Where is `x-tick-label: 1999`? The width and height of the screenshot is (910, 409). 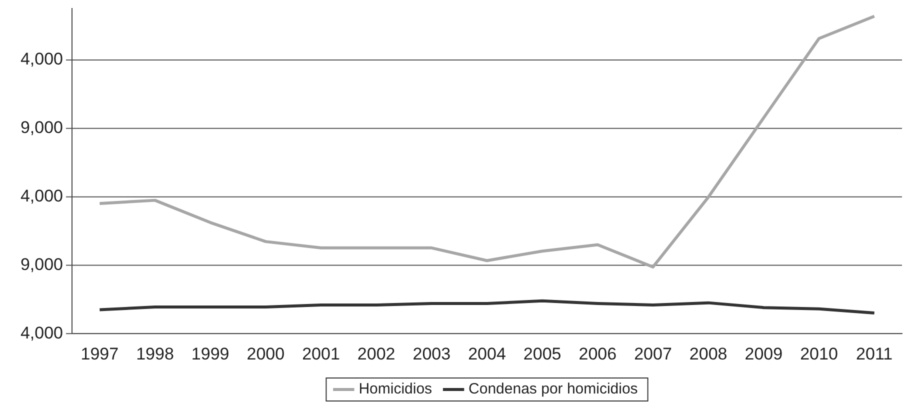
x-tick-label: 1999 is located at coordinates (210, 354).